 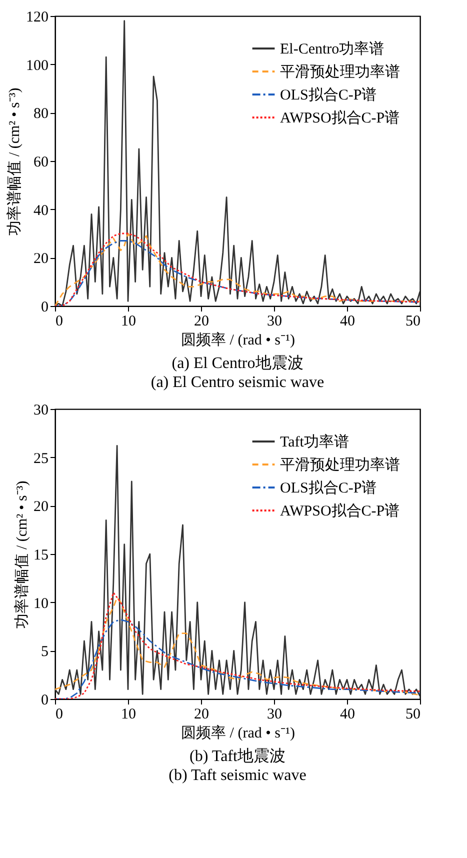 What do you see at coordinates (41, 114) in the screenshot?
I see `y-tick-label: 80` at bounding box center [41, 114].